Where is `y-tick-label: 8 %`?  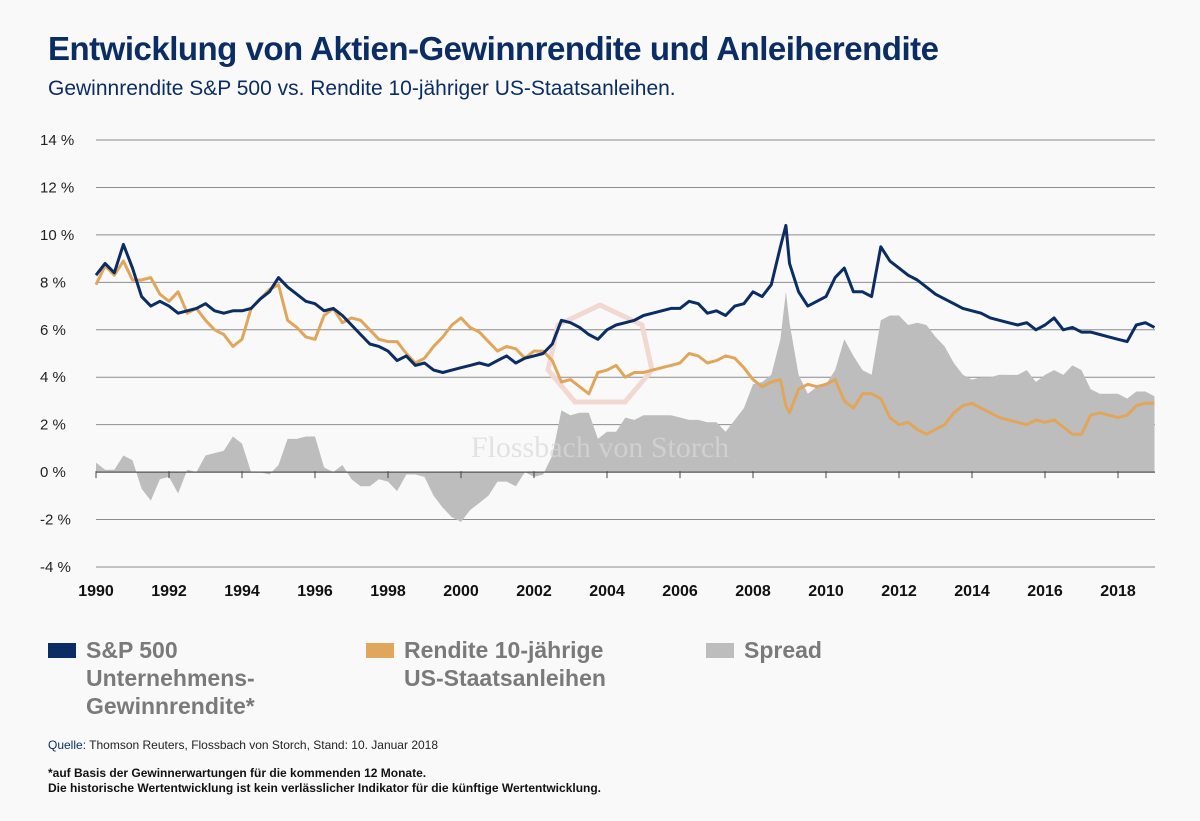 y-tick-label: 8 % is located at coordinates (53, 282).